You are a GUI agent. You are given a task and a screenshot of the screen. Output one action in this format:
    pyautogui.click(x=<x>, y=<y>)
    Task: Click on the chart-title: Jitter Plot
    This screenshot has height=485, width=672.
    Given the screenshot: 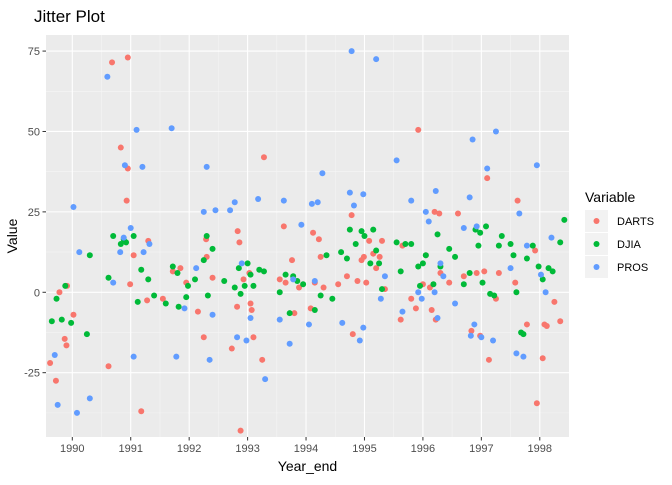 What is the action you would take?
    pyautogui.click(x=69, y=16)
    